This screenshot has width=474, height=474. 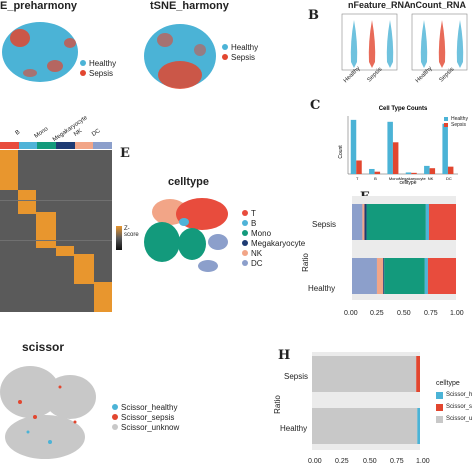 I want to click on hdr-dc: DC, so click(x=96, y=133).